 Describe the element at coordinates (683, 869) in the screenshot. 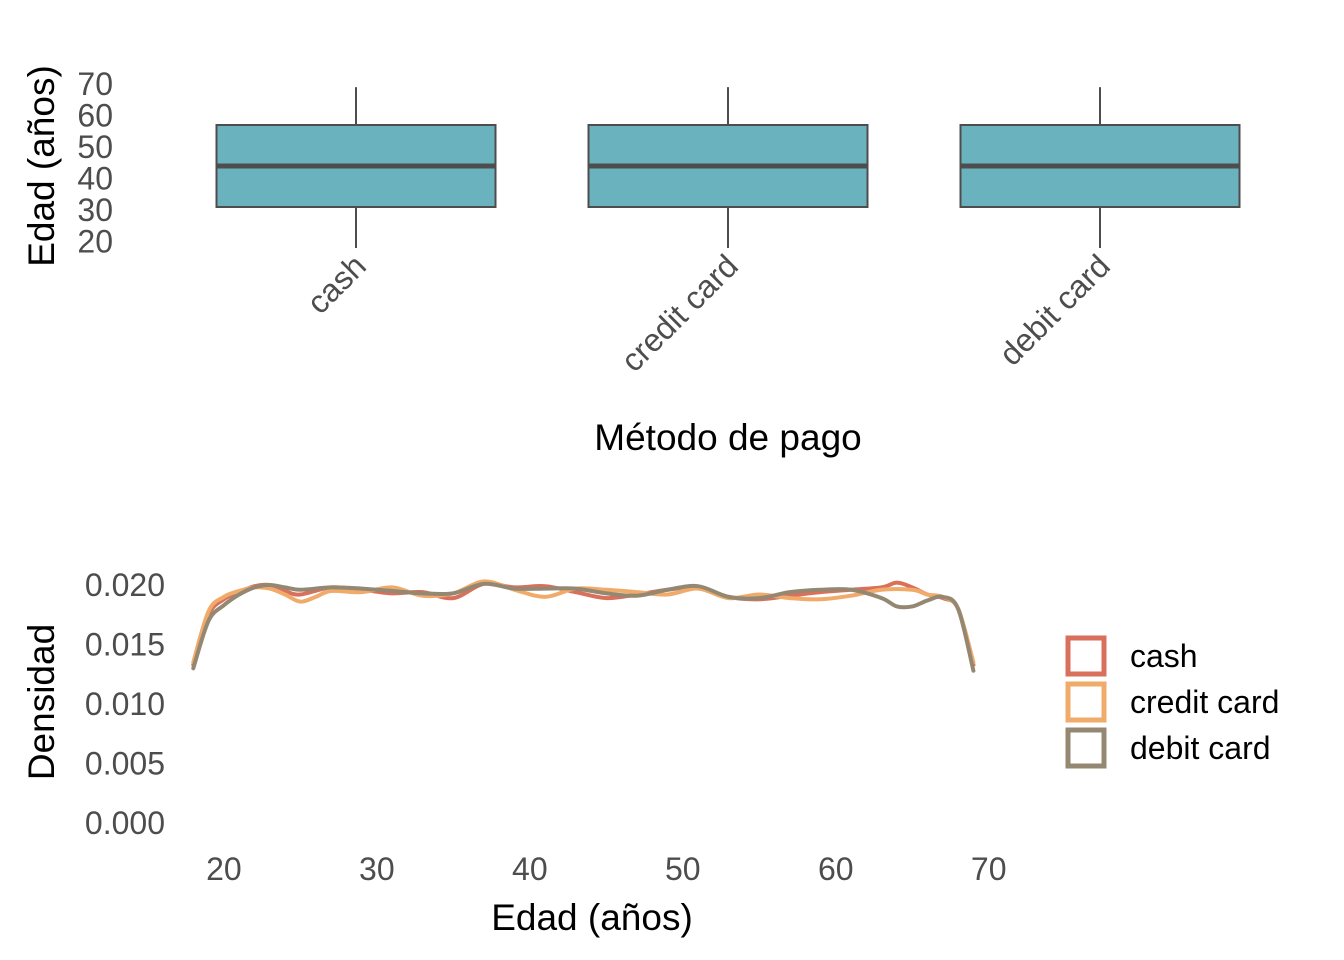

I see `density-x-tick-label: 50` at that location.